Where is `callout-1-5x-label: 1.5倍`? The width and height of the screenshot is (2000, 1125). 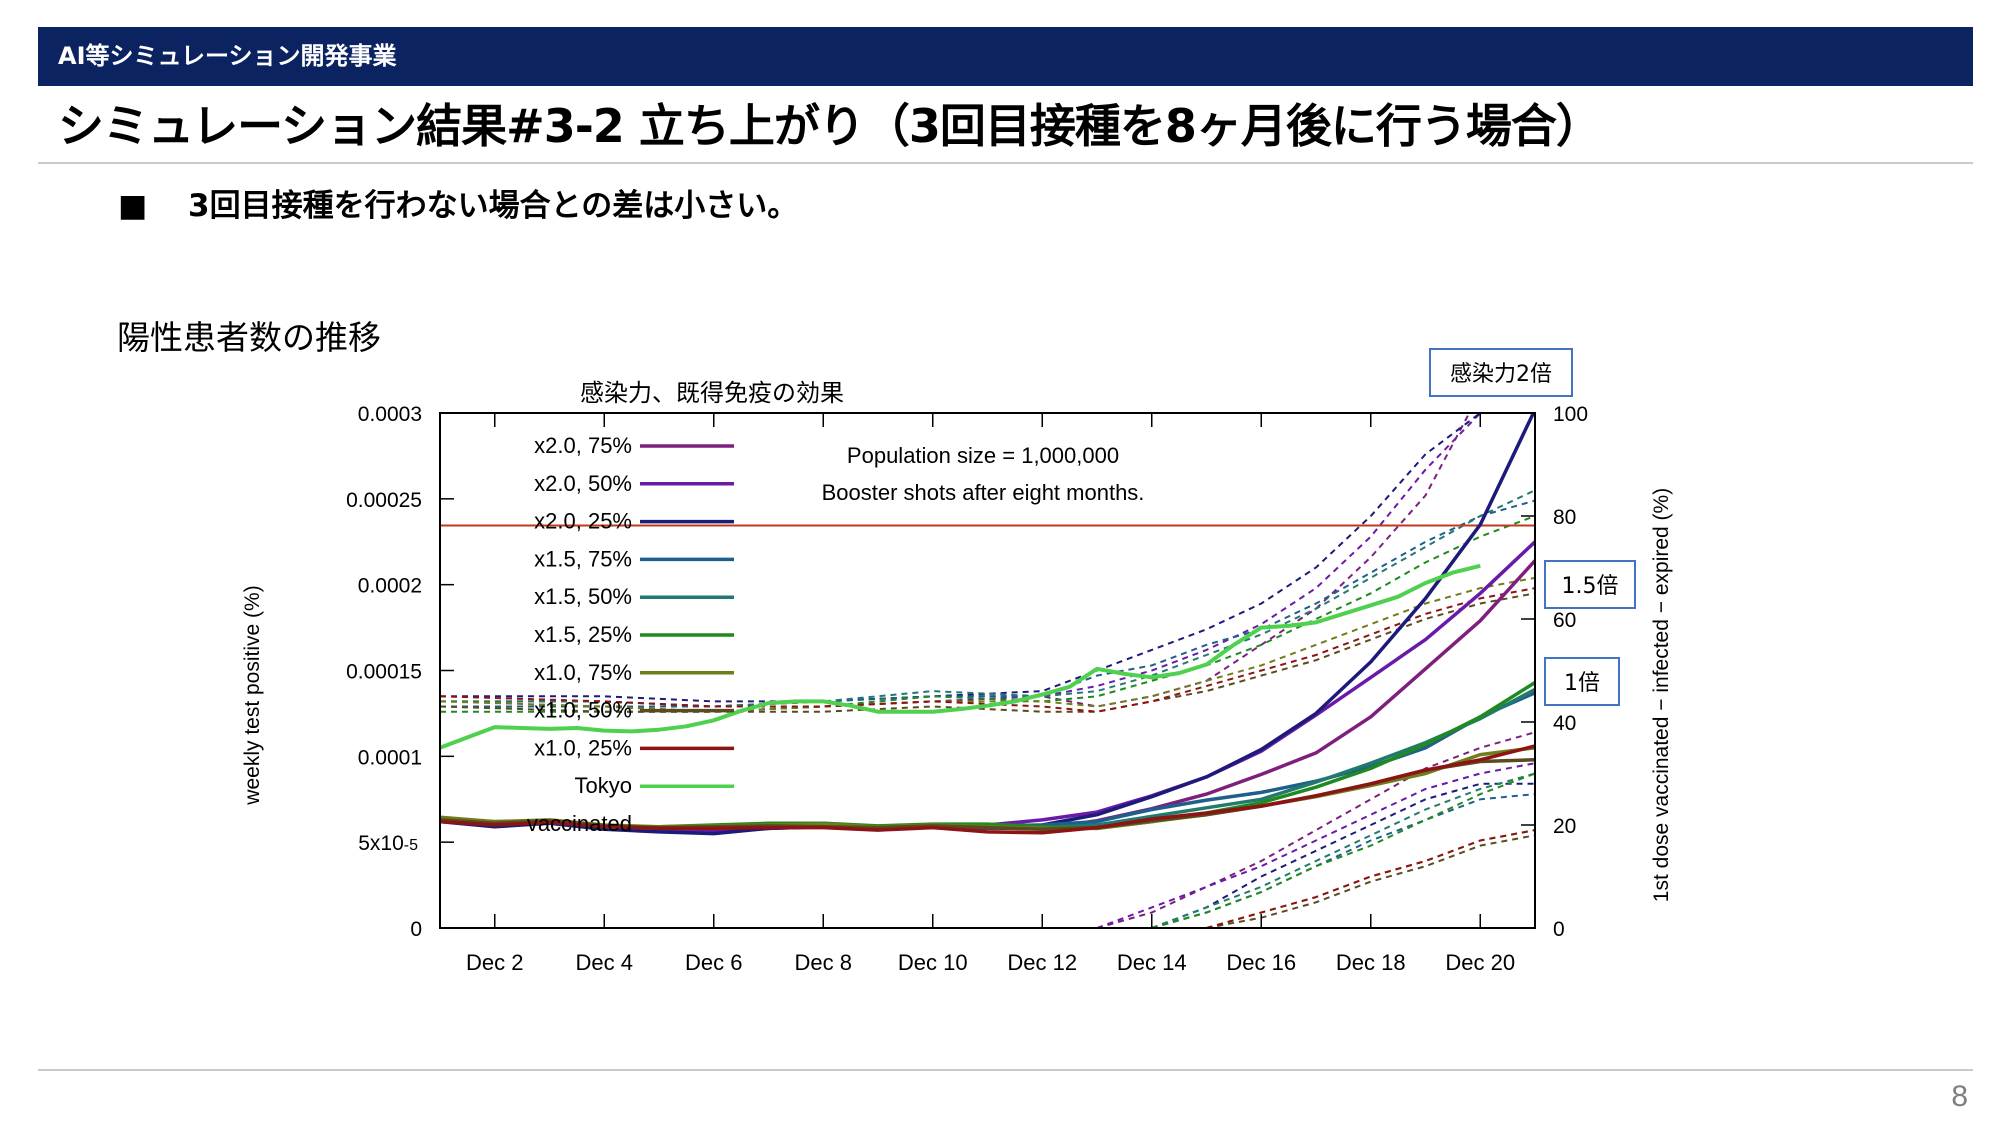
callout-1-5x-label: 1.5倍 is located at coordinates (1590, 586).